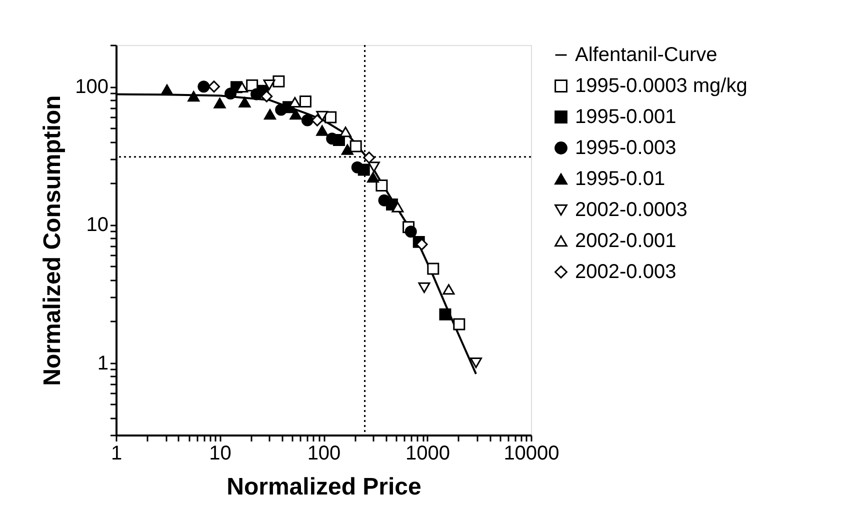 The image size is (848, 522). I want to click on x-tick-label: 1, so click(116, 453).